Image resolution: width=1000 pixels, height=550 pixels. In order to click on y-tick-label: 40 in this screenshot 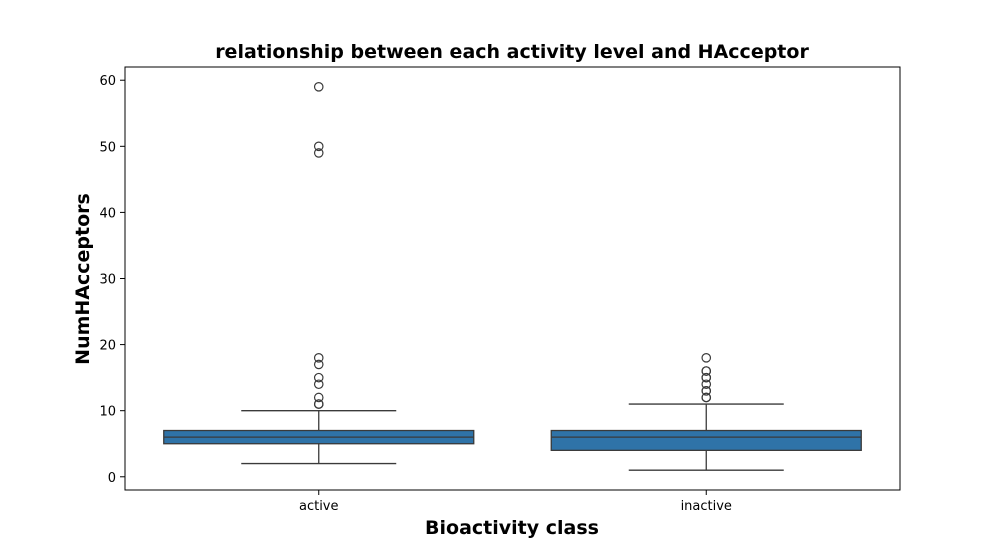, I will do `click(107, 213)`.